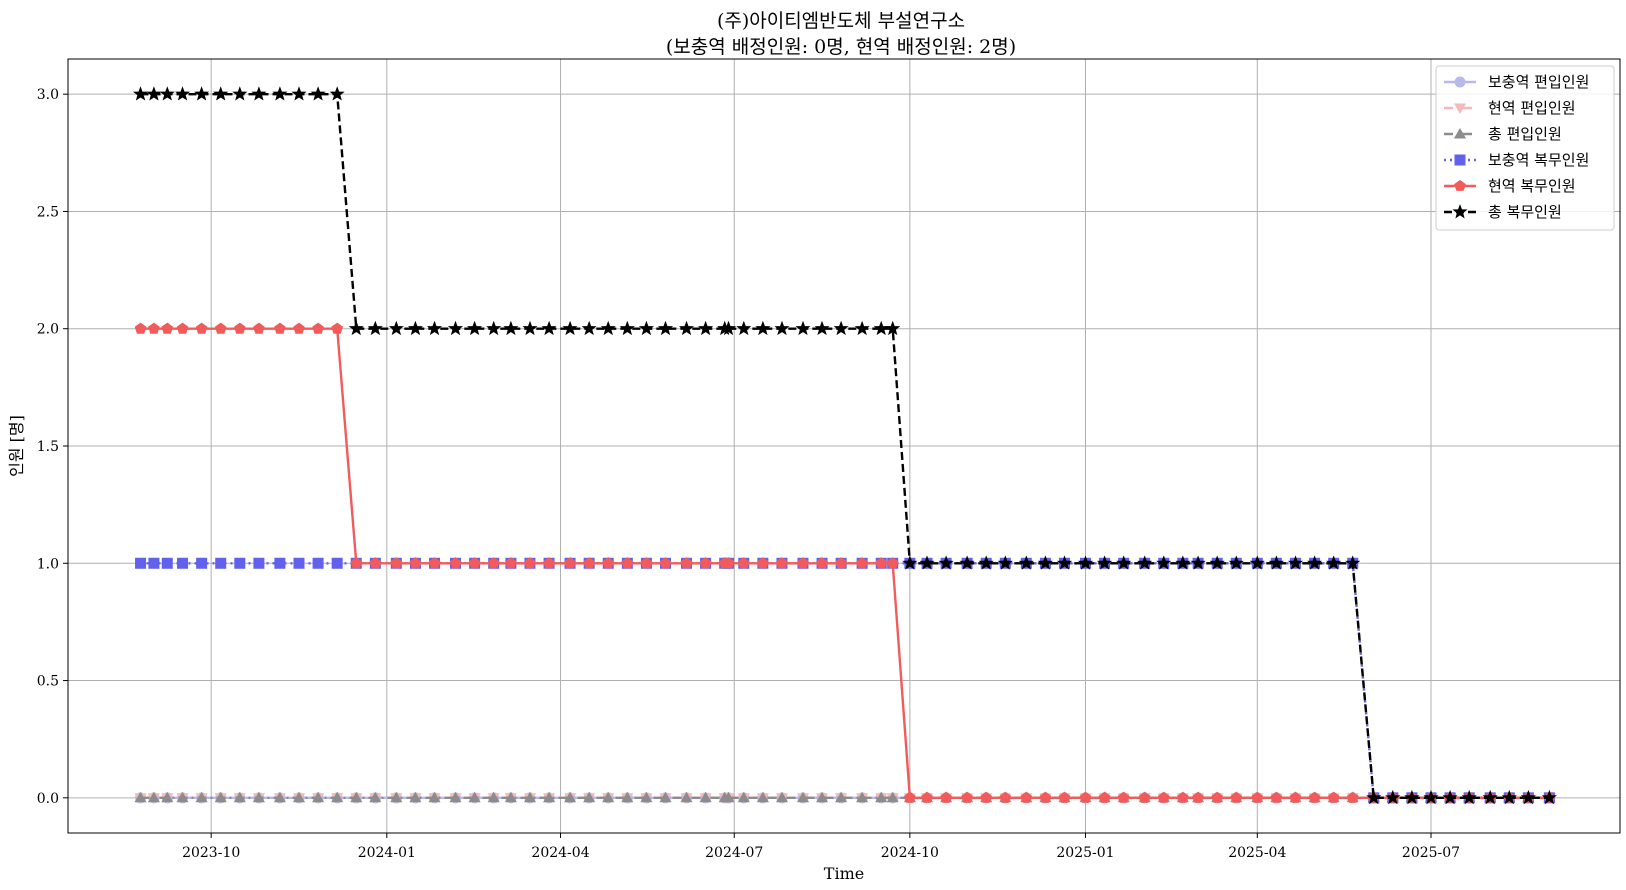 This screenshot has width=1626, height=890. I want to click on chart-subtitle: (보충역 배정인원: 0명, 현역 배정인원: 2명), so click(841, 47).